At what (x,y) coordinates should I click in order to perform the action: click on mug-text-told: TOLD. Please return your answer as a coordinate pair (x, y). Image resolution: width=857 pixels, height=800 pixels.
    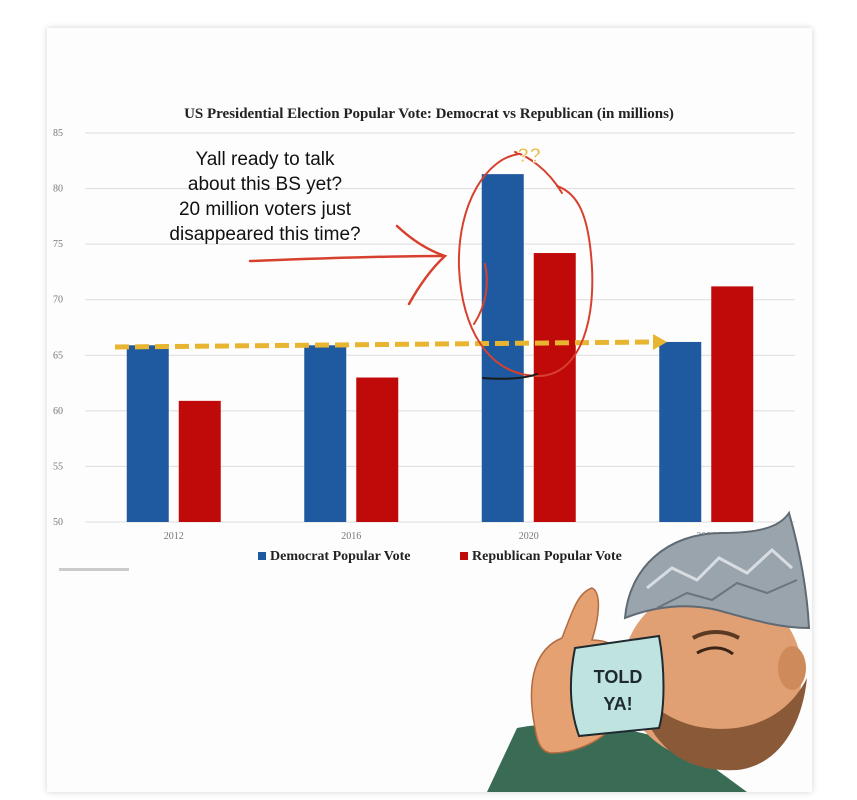
    Looking at the image, I should click on (618, 677).